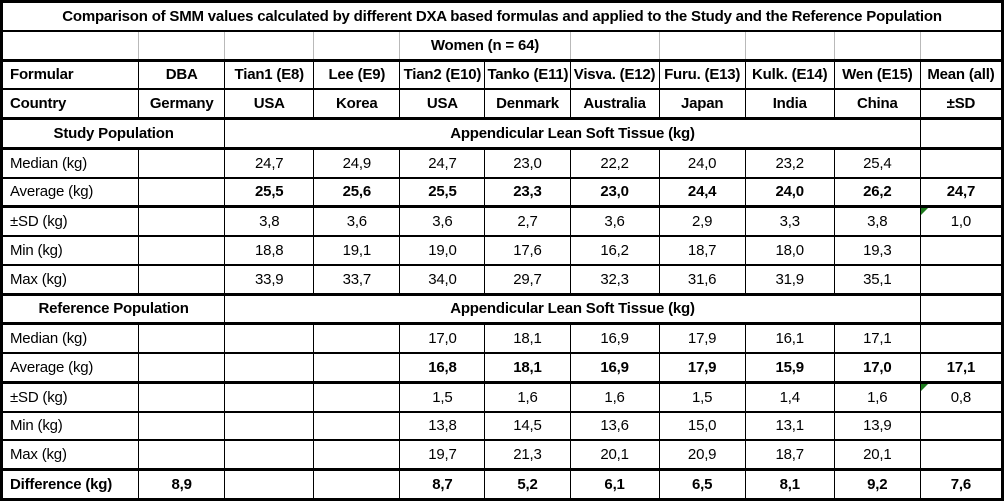 This screenshot has height=501, width=1004. What do you see at coordinates (502, 397) in the screenshot?
I see `reference-sd-row: ±SD (kg) 1,5 1,6 1,6 1,5 1,4 1,6 0,8` at bounding box center [502, 397].